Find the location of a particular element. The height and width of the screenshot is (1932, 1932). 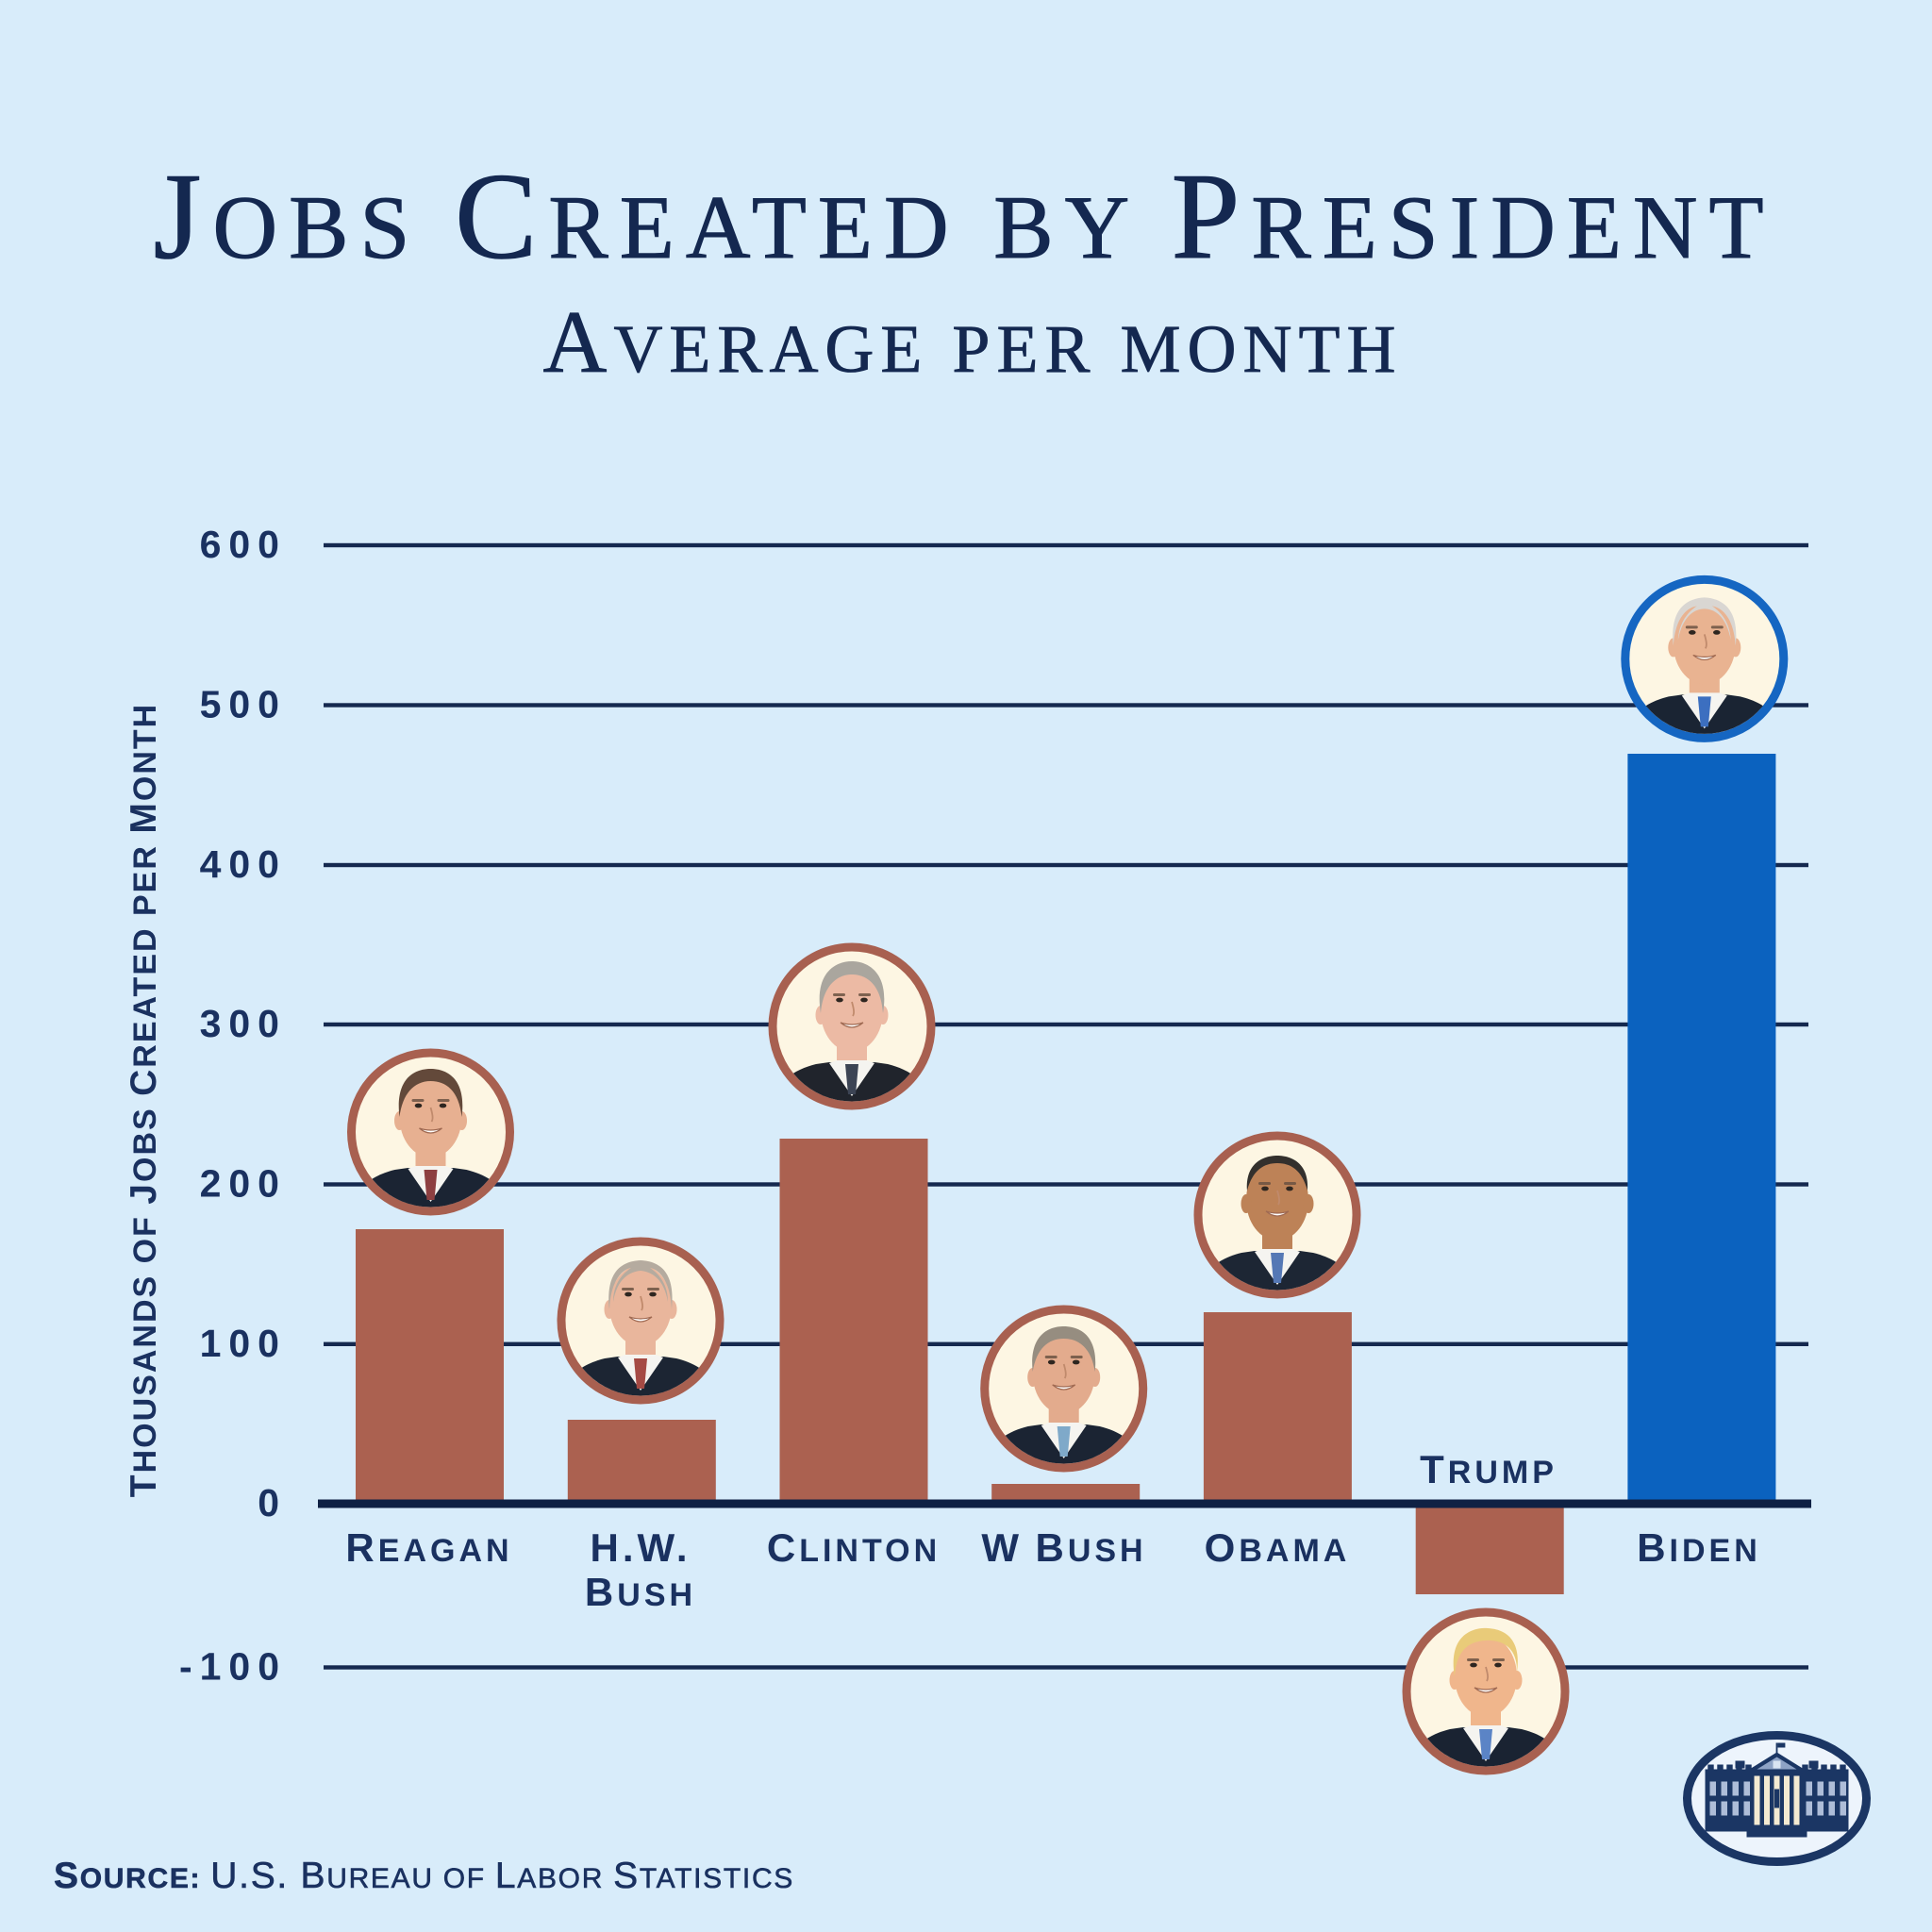

svg-text: 200 is located at coordinates (244, 1184).